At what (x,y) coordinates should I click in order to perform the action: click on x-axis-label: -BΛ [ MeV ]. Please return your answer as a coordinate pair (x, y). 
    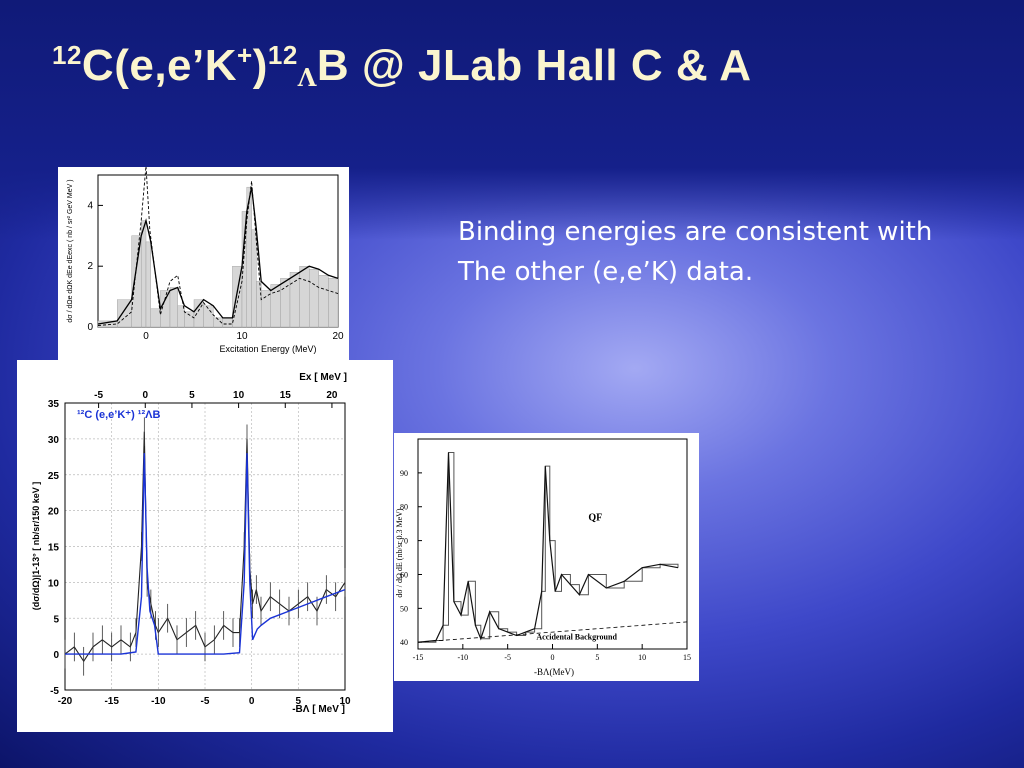
    Looking at the image, I should click on (318, 709).